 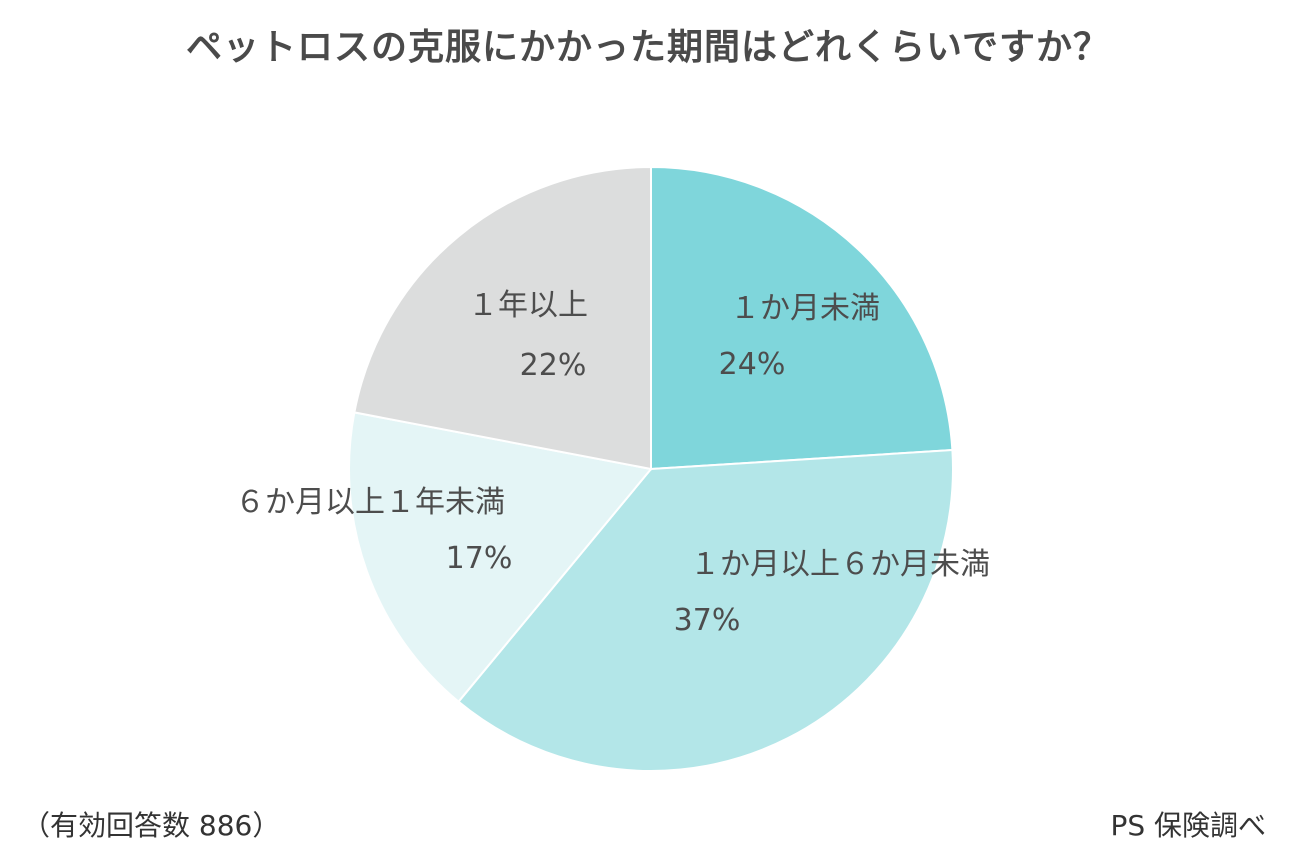 What do you see at coordinates (479, 558) in the screenshot?
I see `slice-value-label-3: 17%` at bounding box center [479, 558].